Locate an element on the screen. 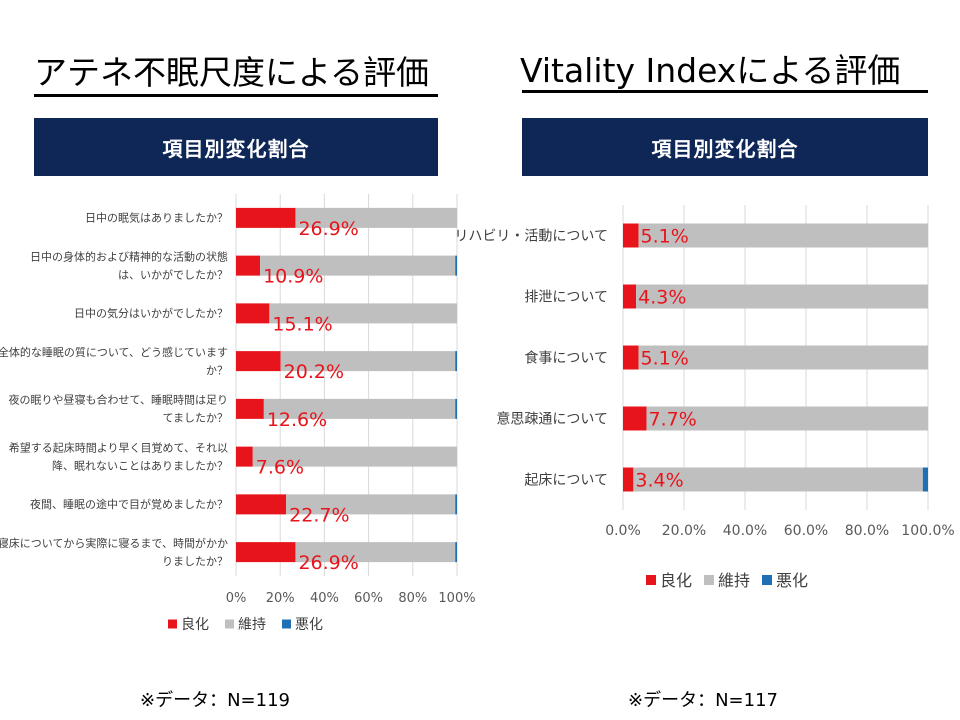  right-category-label: 排泄について is located at coordinates (566, 297).